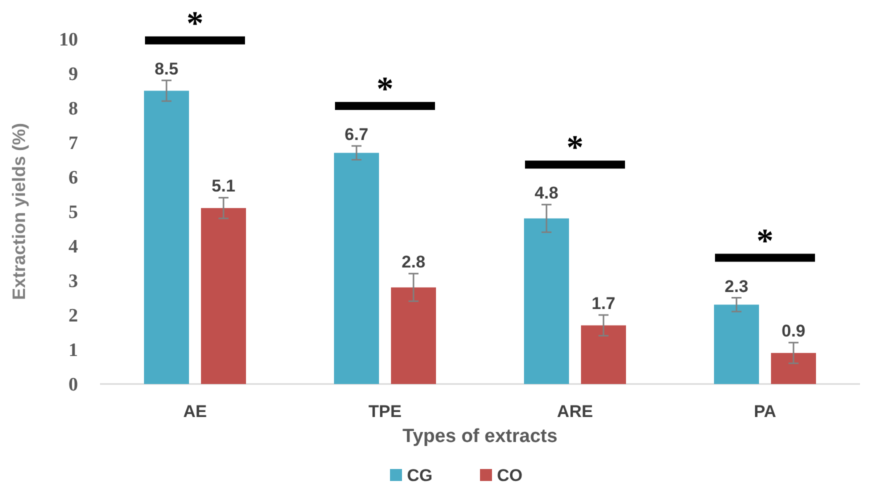  What do you see at coordinates (68, 40) in the screenshot?
I see `y-tick-label: 10` at bounding box center [68, 40].